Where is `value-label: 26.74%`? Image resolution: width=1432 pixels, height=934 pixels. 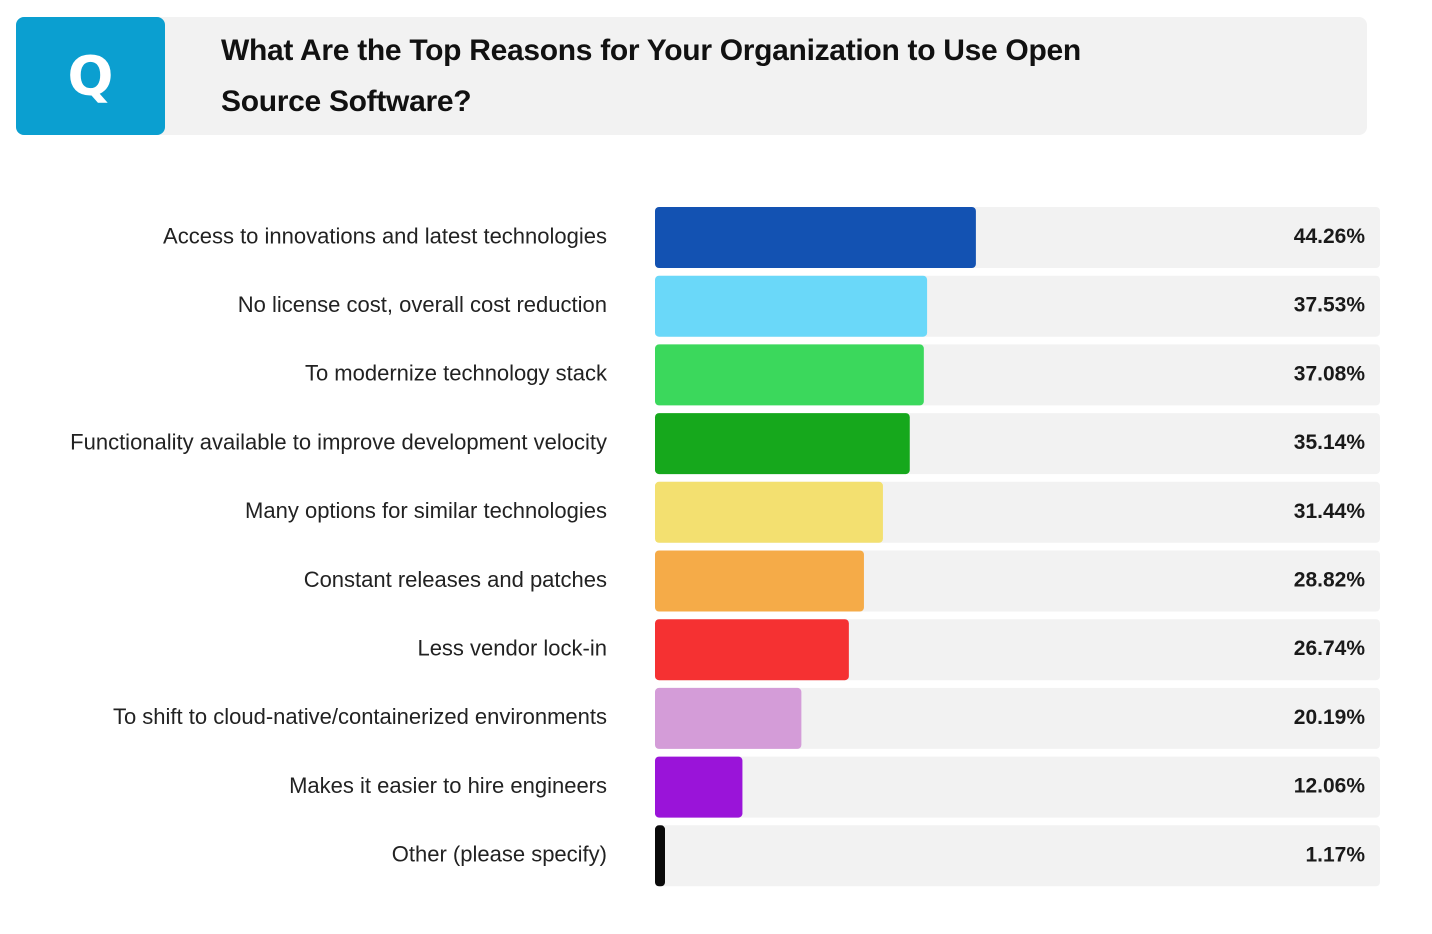
value-label: 26.74% is located at coordinates (1330, 648).